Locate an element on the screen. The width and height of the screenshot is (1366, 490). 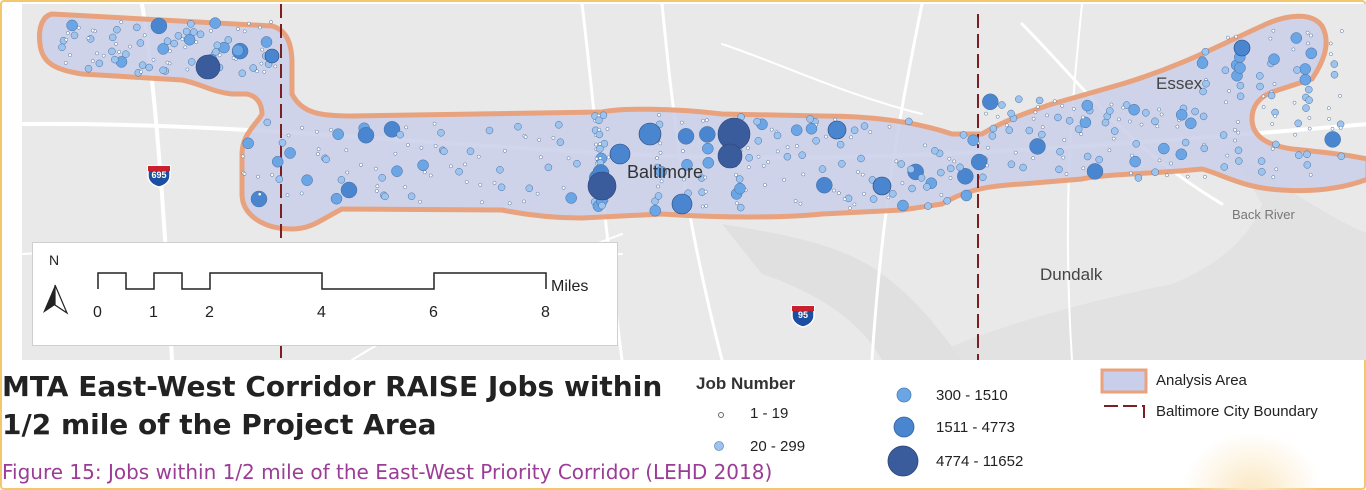
road is located at coordinates (822, 79).